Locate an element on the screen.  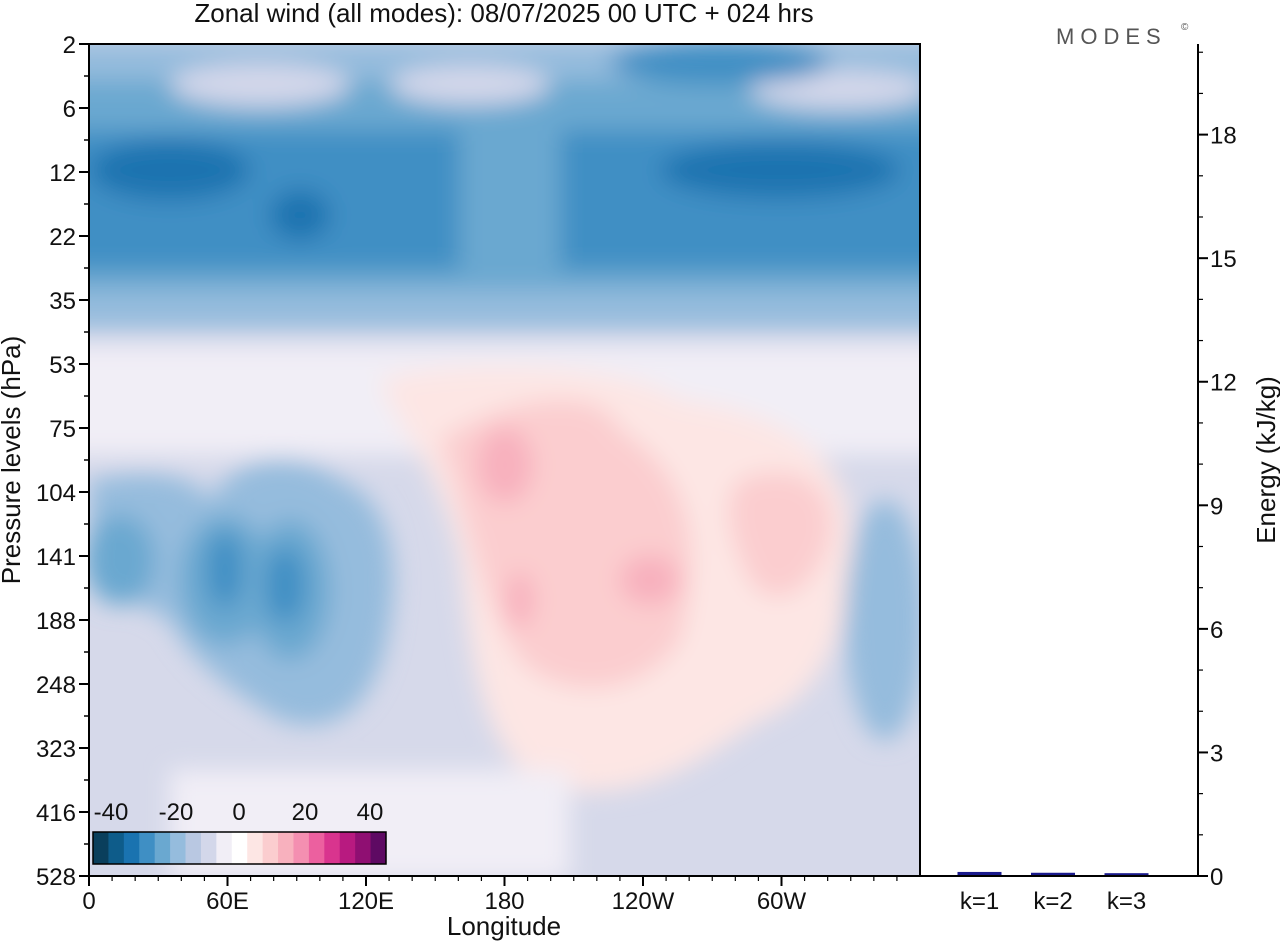
energy-axis-title: Energy (kJ/kg) is located at coordinates (1265, 460).